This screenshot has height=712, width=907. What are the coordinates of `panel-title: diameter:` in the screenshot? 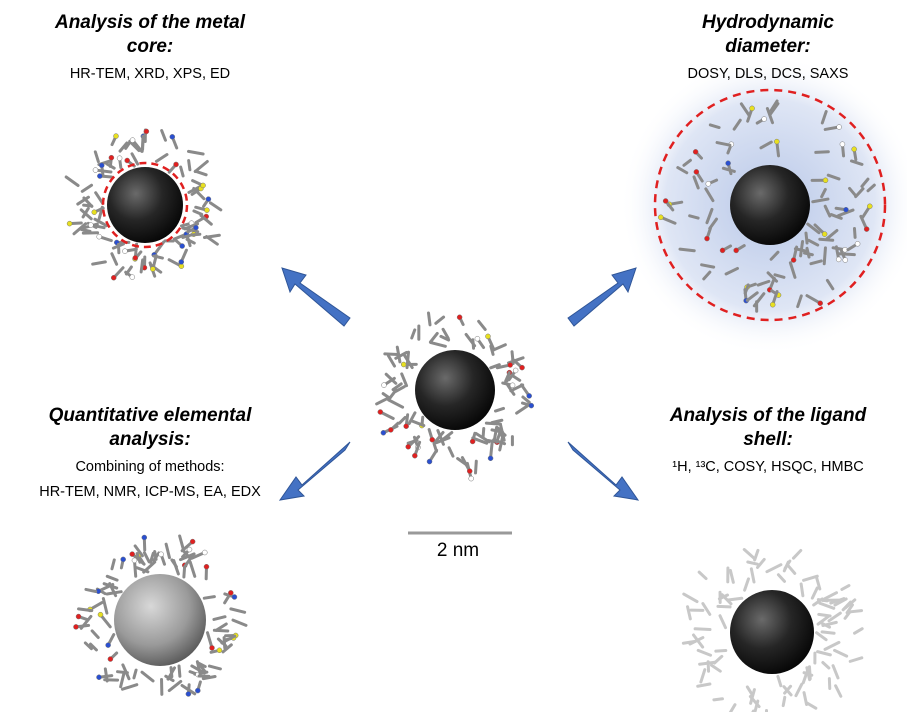 It's located at (768, 46).